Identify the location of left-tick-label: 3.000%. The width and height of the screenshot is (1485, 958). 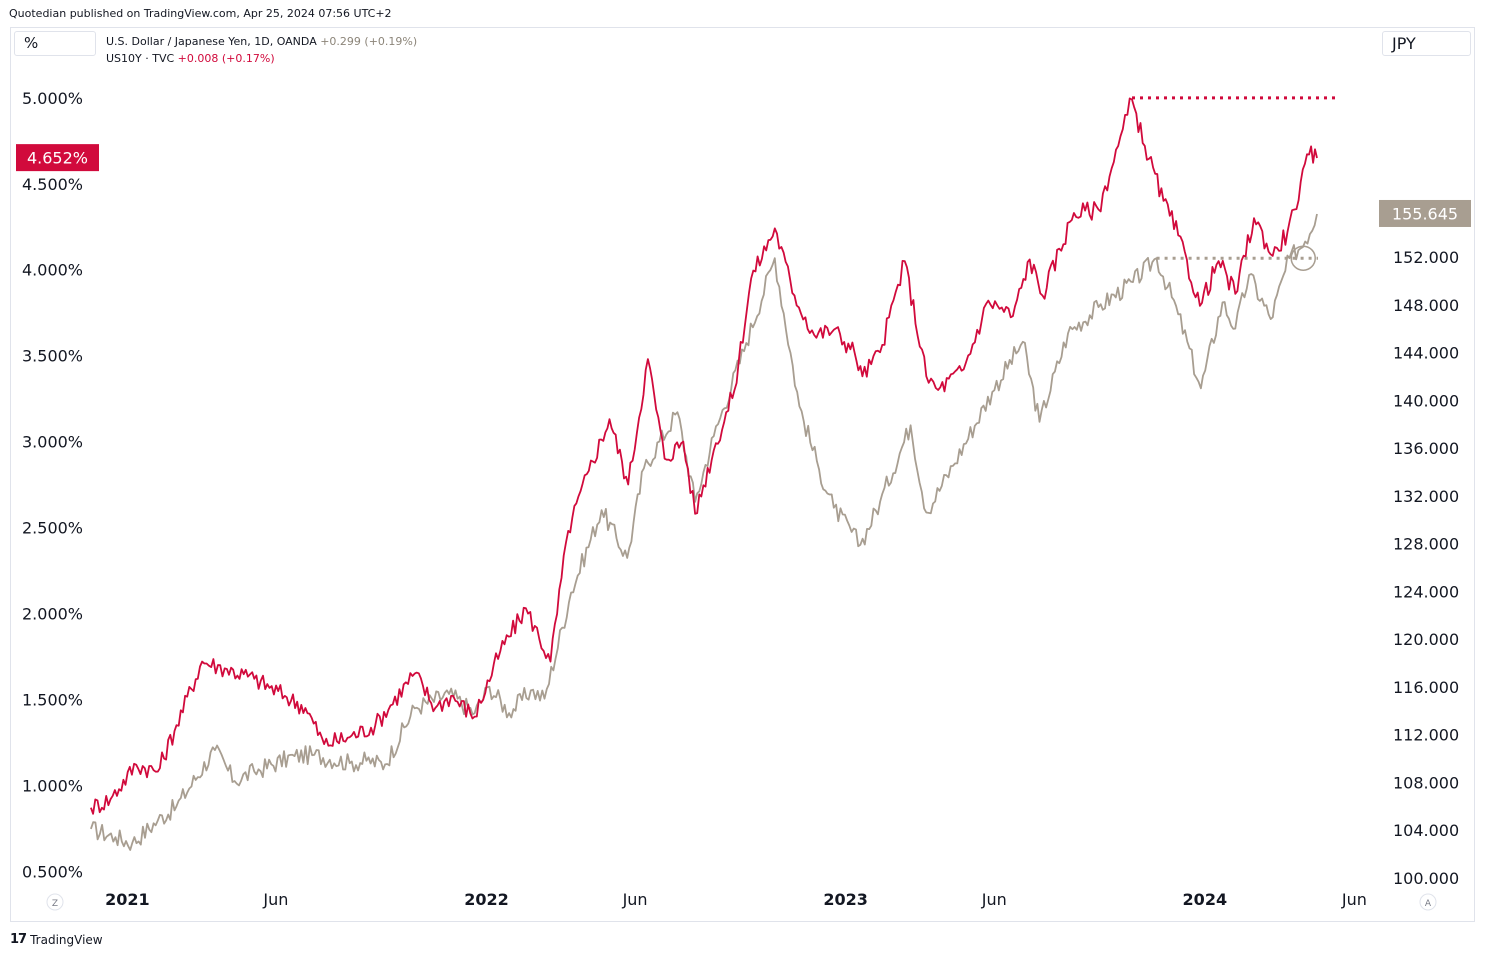
(52, 442).